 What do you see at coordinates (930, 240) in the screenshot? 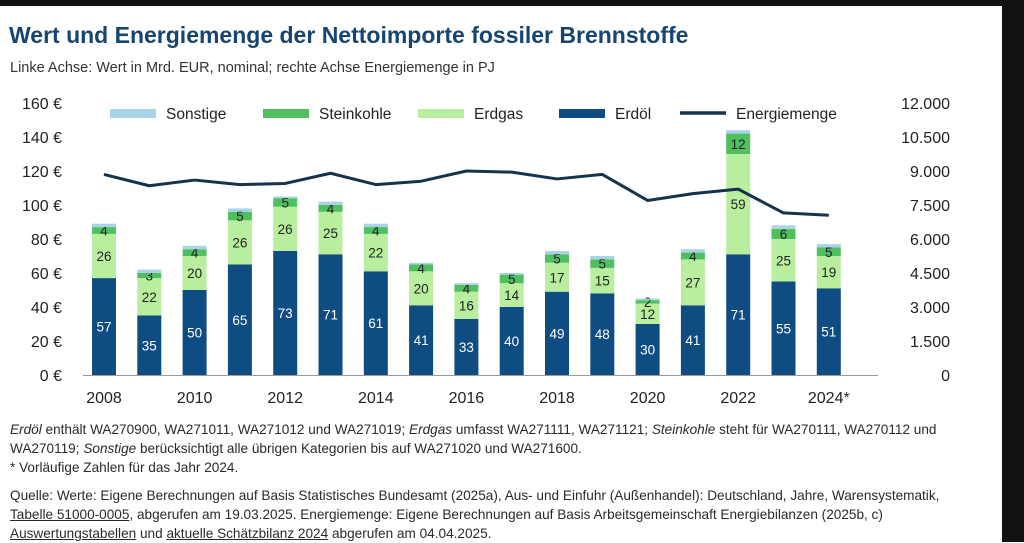
I see `y-right-tick-label: 6.000` at bounding box center [930, 240].